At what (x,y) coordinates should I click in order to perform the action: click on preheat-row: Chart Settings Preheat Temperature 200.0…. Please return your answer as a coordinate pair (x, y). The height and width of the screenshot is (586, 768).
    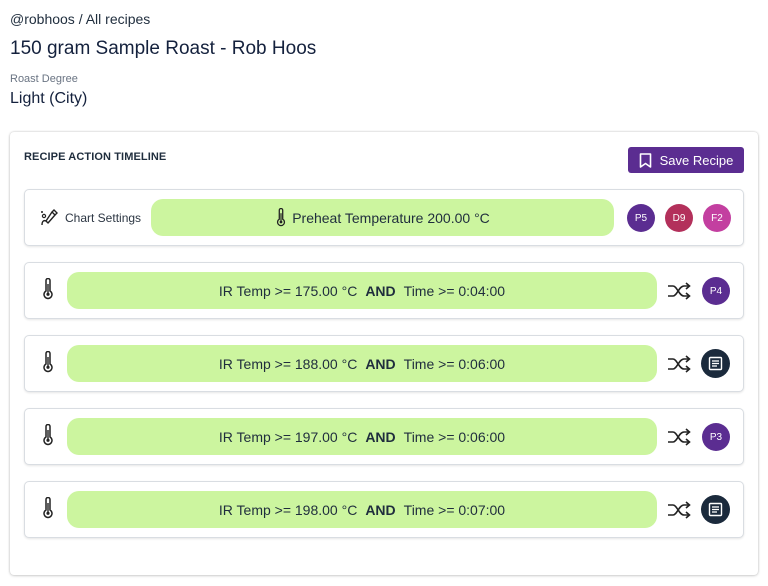
    Looking at the image, I should click on (384, 217).